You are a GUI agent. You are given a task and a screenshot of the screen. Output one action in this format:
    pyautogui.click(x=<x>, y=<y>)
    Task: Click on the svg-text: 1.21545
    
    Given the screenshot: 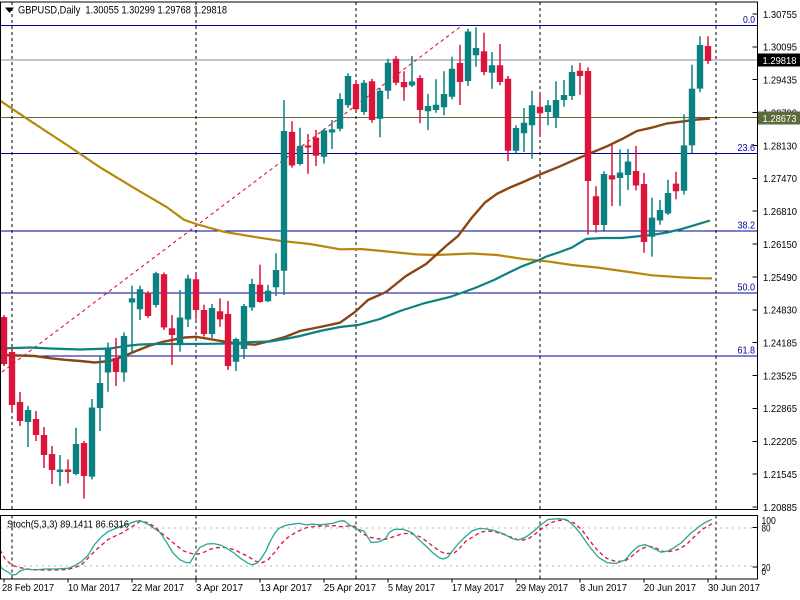 What is the action you would take?
    pyautogui.click(x=780, y=475)
    